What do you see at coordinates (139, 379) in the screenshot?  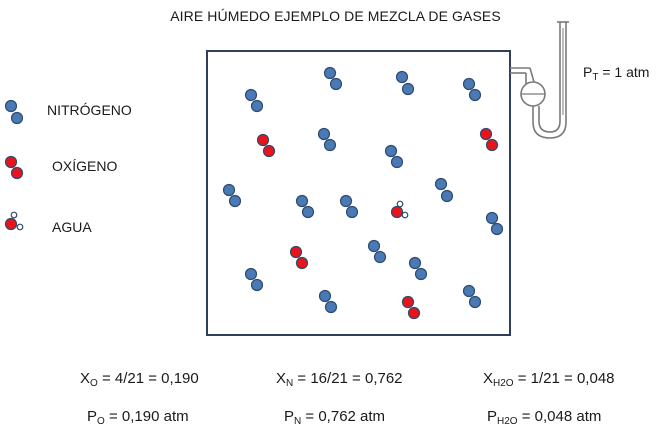 I see `mole-fraction-oxygen: XO = 4/21 = 0,190` at bounding box center [139, 379].